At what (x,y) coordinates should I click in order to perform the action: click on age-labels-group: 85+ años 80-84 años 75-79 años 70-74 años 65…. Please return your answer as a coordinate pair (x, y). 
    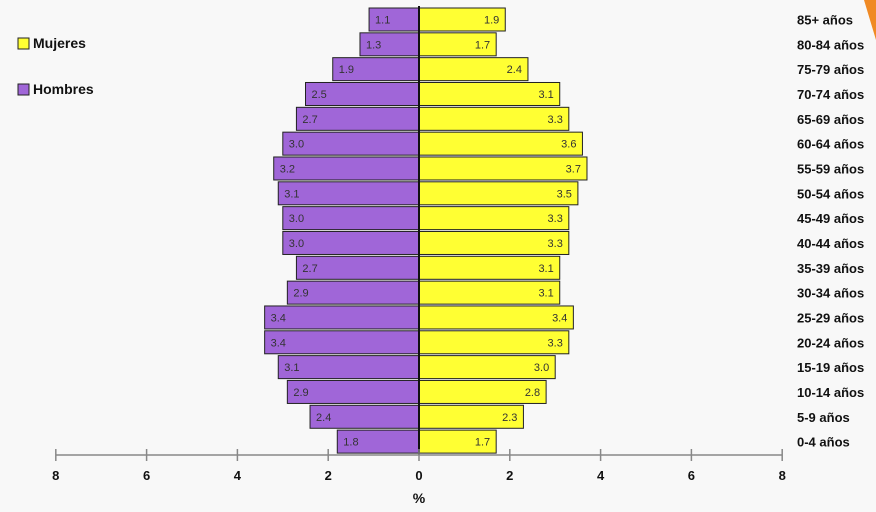
    Looking at the image, I should click on (830, 231).